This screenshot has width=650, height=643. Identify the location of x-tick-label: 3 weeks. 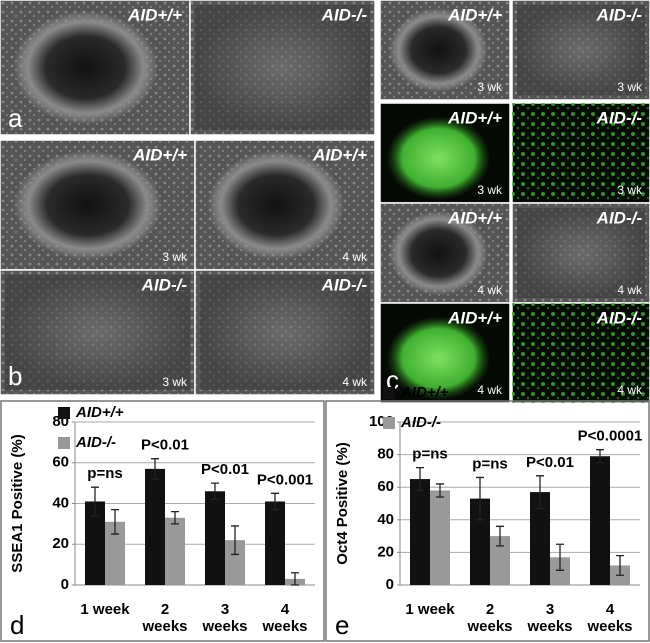
(550, 618).